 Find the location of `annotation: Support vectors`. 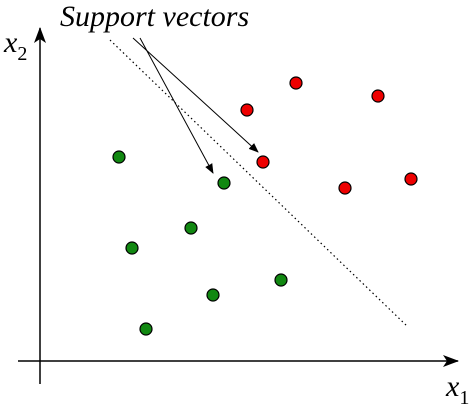

annotation: Support vectors is located at coordinates (154, 16).